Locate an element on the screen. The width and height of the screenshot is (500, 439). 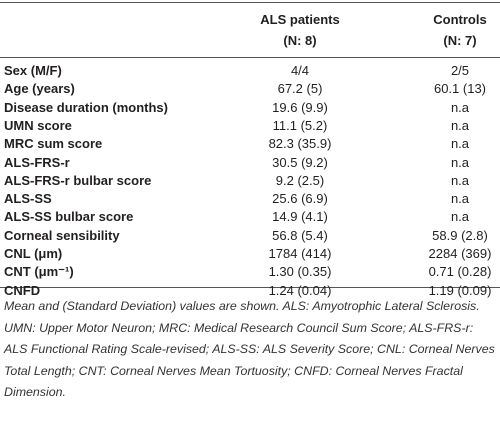
row-label: CNT (μm⁻¹) is located at coordinates (39, 272).